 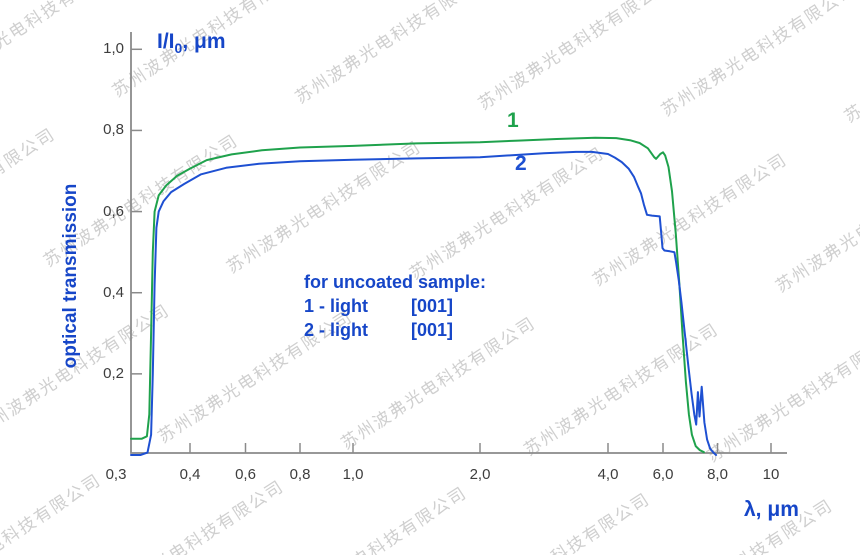 What do you see at coordinates (608, 474) in the screenshot?
I see `x-tick-label: 4,0` at bounding box center [608, 474].